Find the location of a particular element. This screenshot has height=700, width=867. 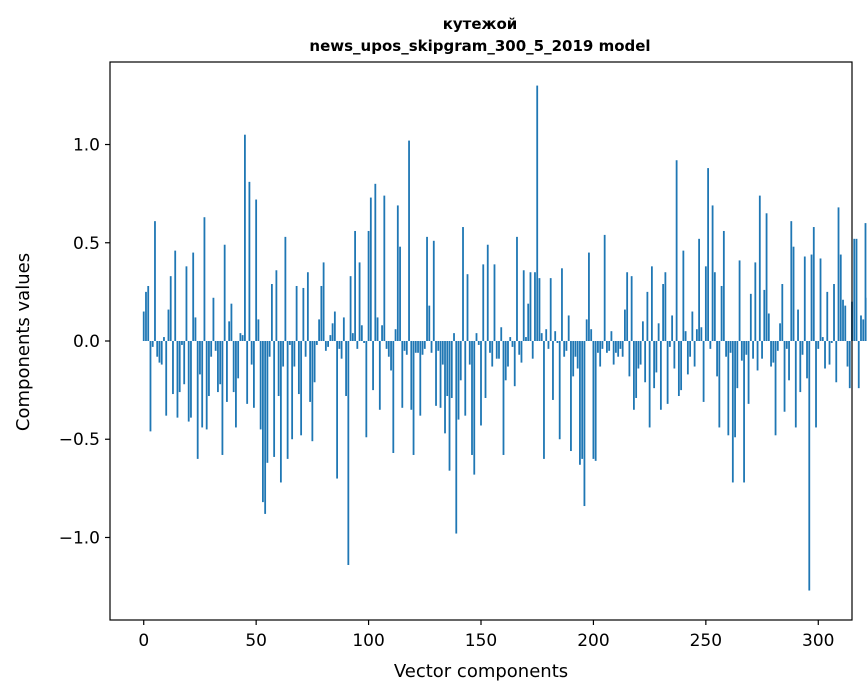

y-tick-label: 0.0 is located at coordinates (86, 342).